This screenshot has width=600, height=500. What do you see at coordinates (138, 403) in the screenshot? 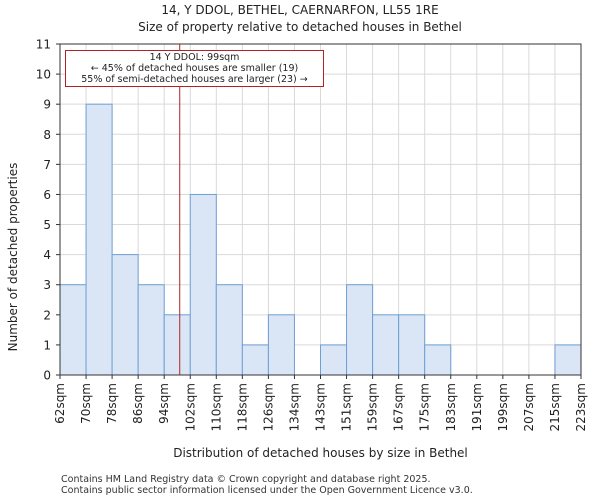
I see `x-tick-label: 86sqm` at bounding box center [138, 403].